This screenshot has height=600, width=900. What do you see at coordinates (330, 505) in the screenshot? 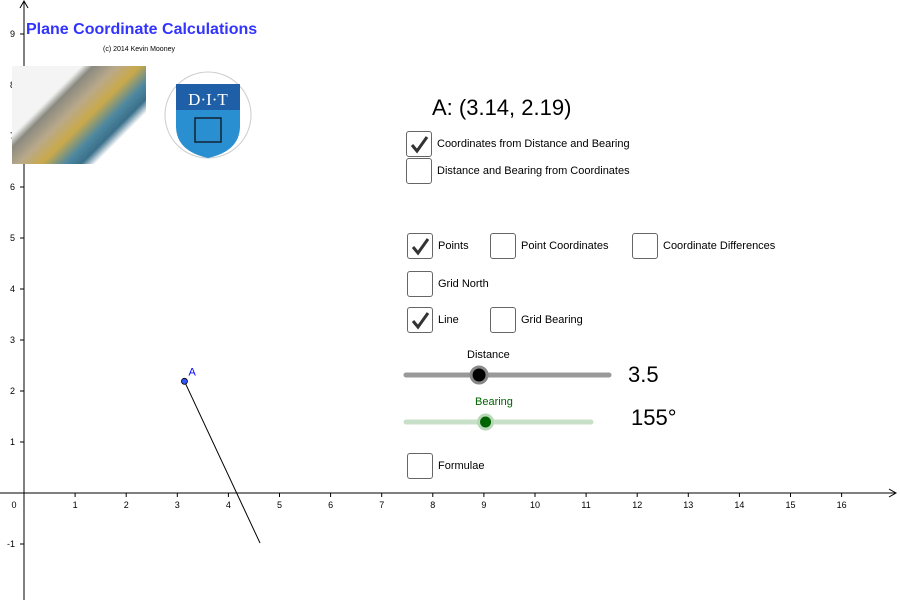
I see `x-tick-label: 6` at bounding box center [330, 505].